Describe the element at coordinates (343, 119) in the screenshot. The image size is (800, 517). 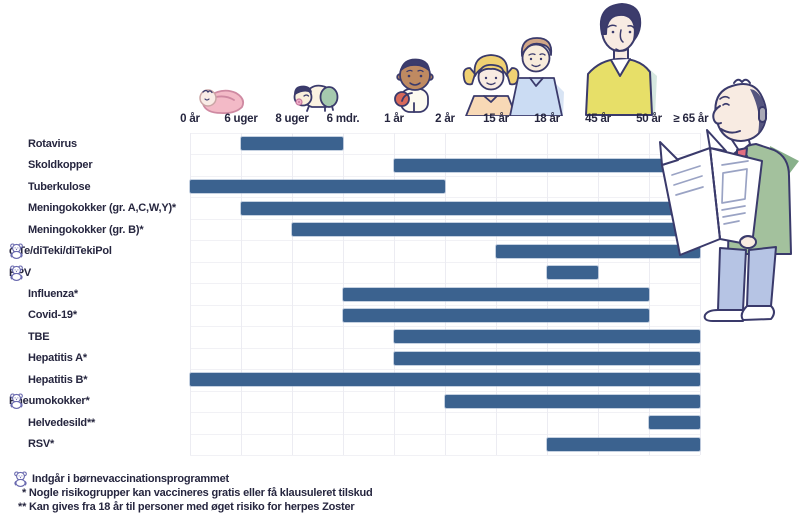
I see `axis-tick-label: 6 mdr.` at that location.